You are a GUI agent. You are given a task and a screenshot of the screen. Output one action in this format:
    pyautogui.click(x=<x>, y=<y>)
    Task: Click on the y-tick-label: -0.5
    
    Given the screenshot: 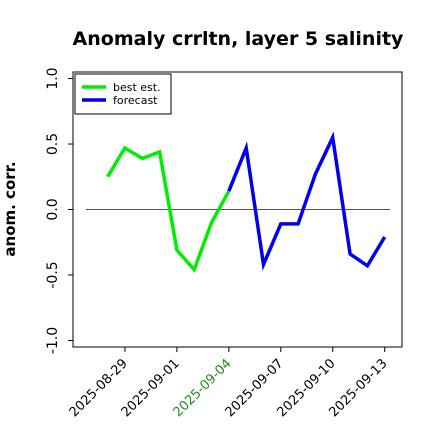 What is the action you would take?
    pyautogui.click(x=53, y=274)
    